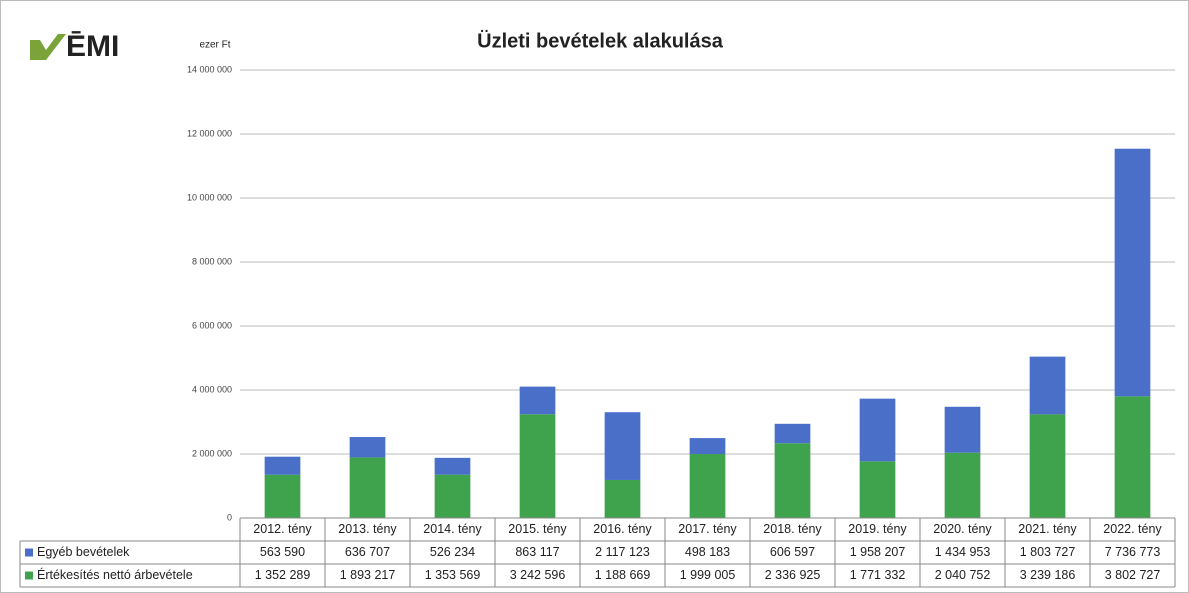 This screenshot has height=593, width=1189. Describe the element at coordinates (877, 529) in the screenshot. I see `x-tick-label: 2019. tény` at that location.